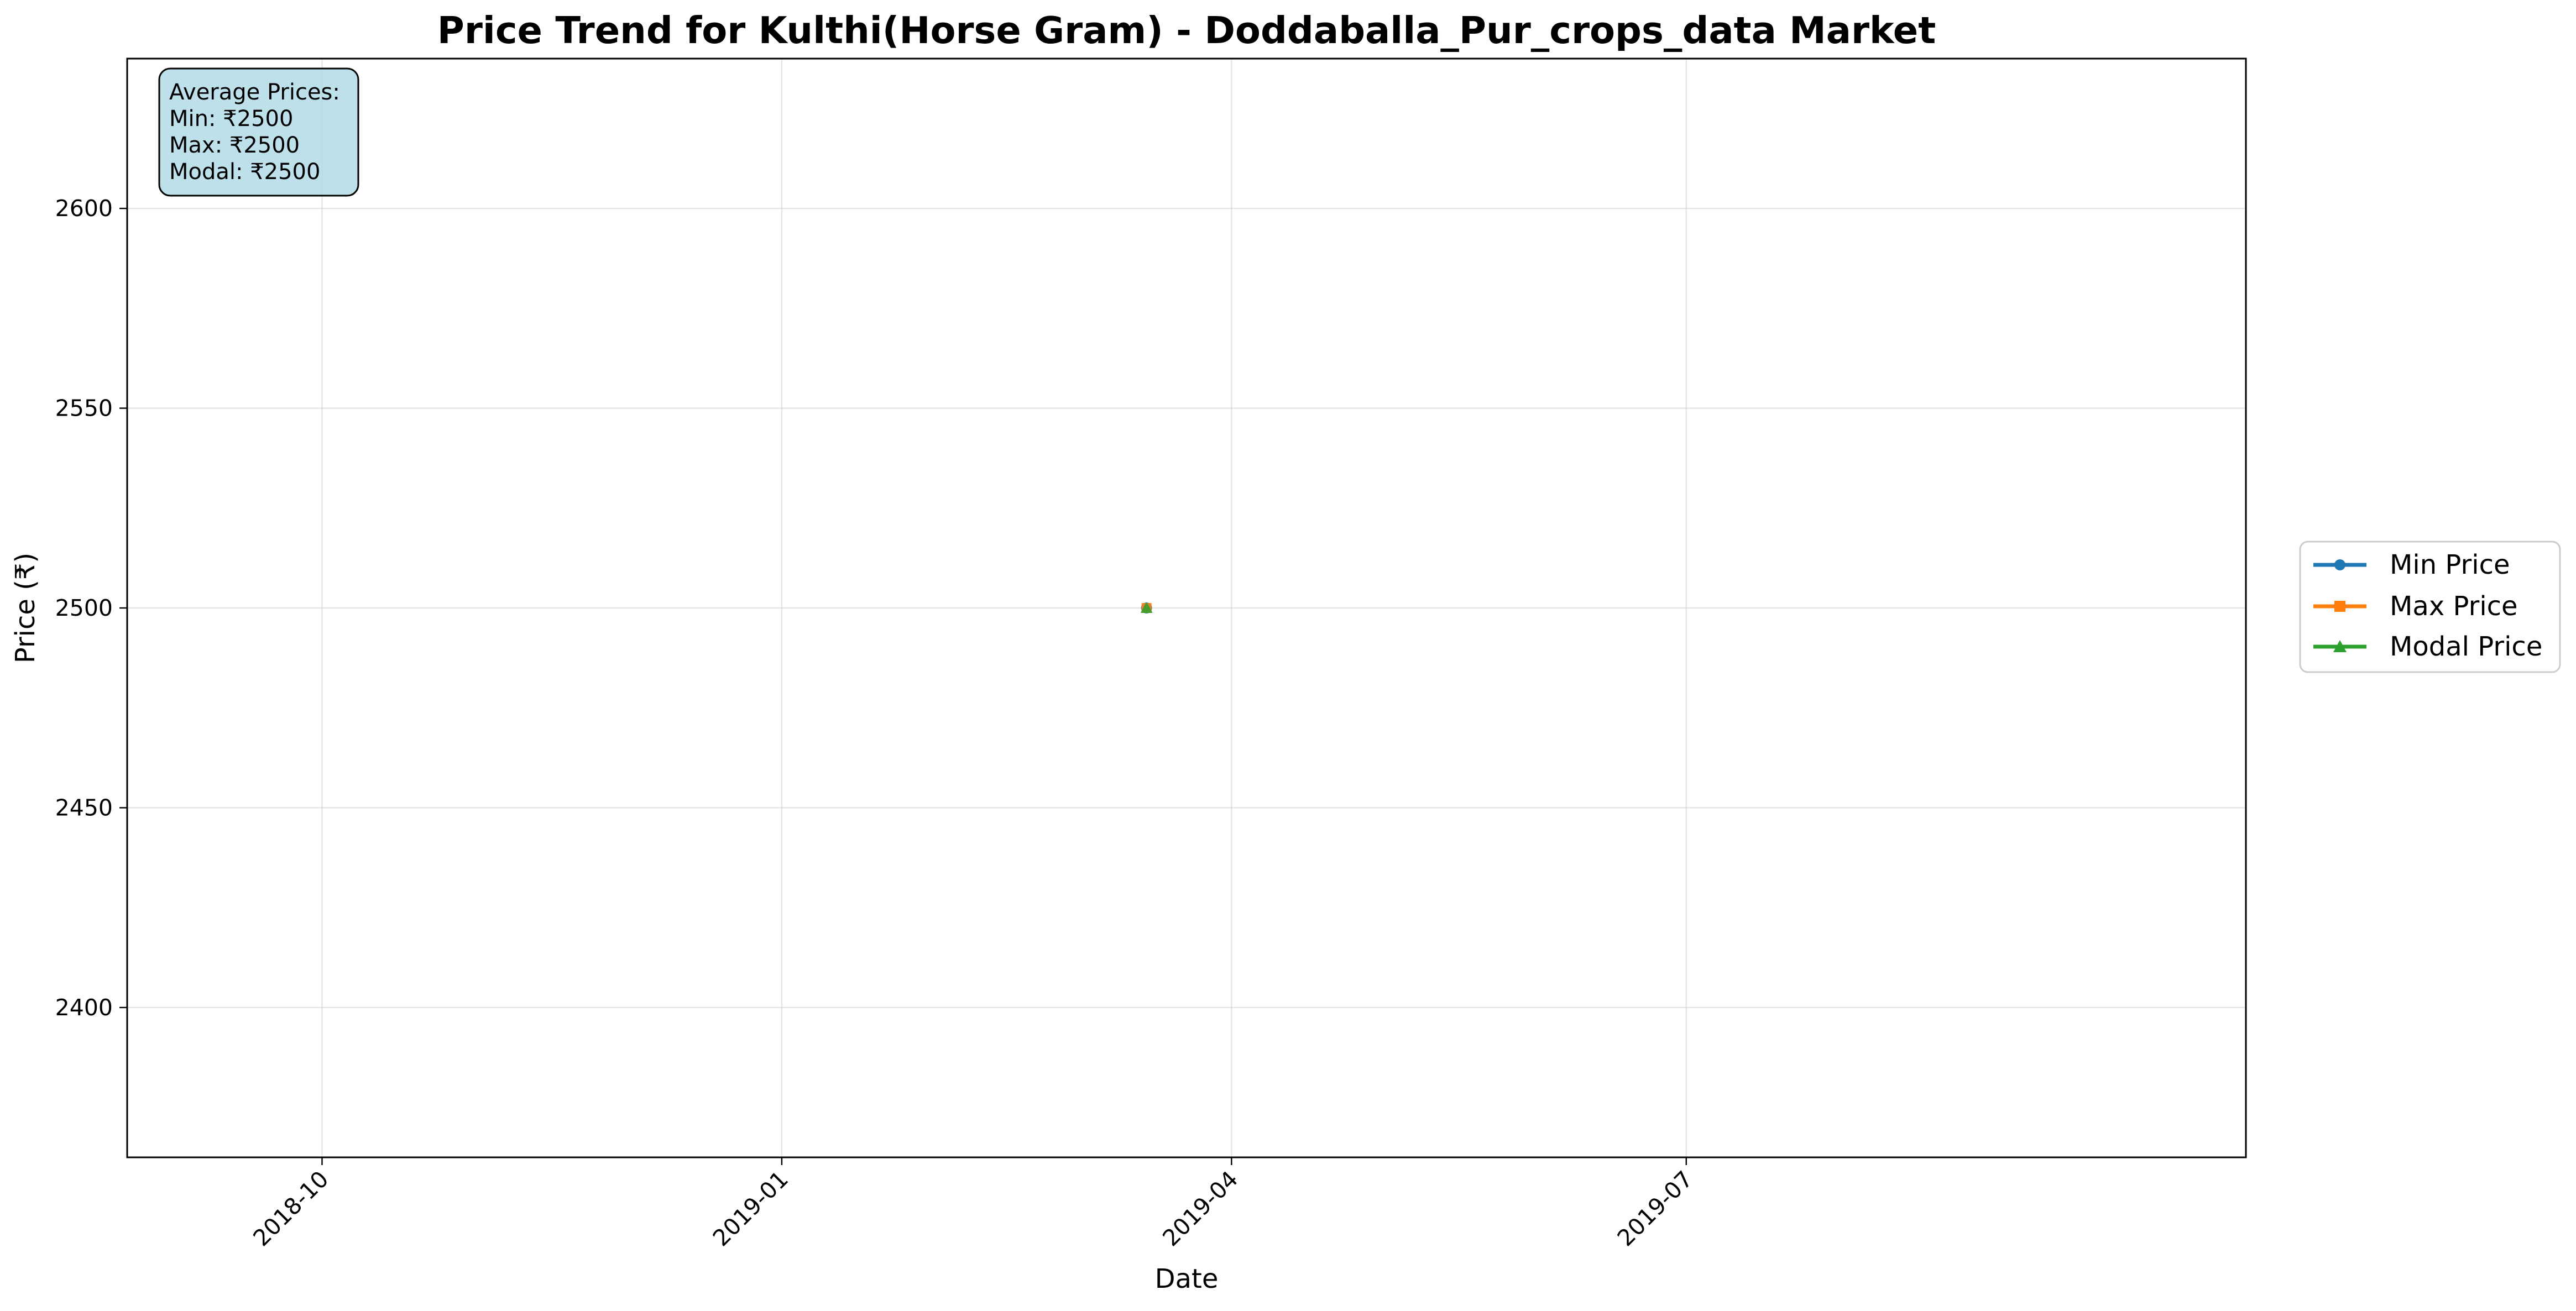 The width and height of the screenshot is (2576, 1311). Describe the element at coordinates (2450, 564) in the screenshot. I see `legend-label-min-price: Min Price` at that location.